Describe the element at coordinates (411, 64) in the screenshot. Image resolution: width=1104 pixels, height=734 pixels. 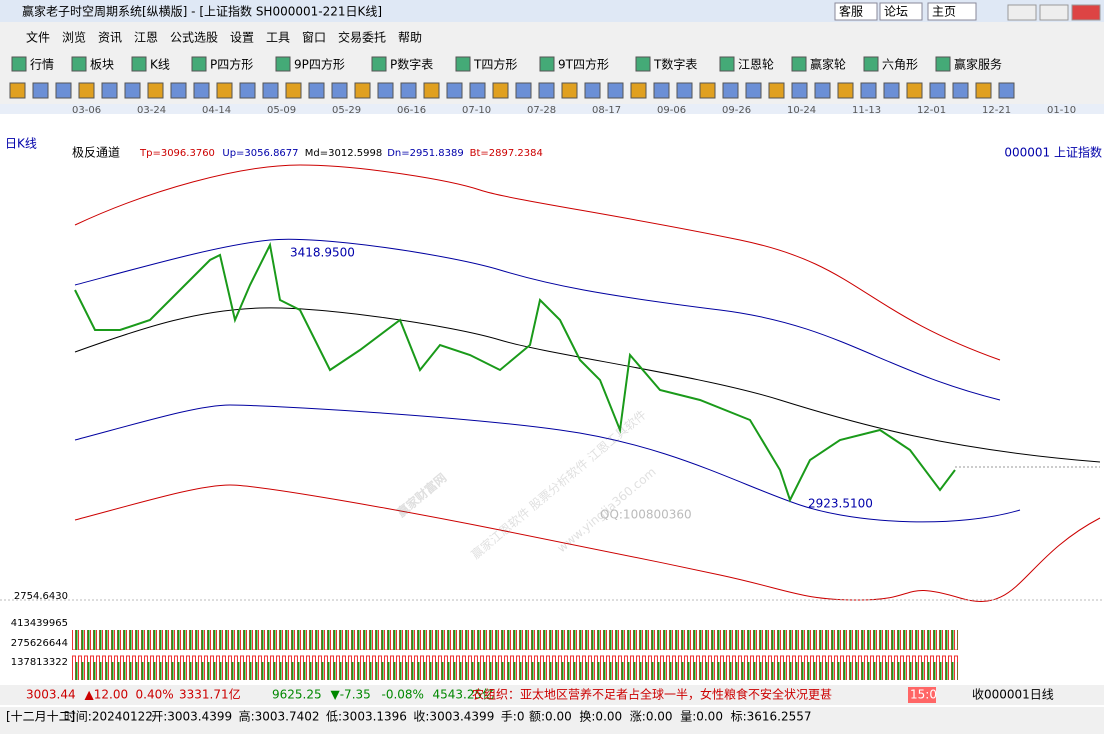
I see `toolbar-item: P数字表` at that location.